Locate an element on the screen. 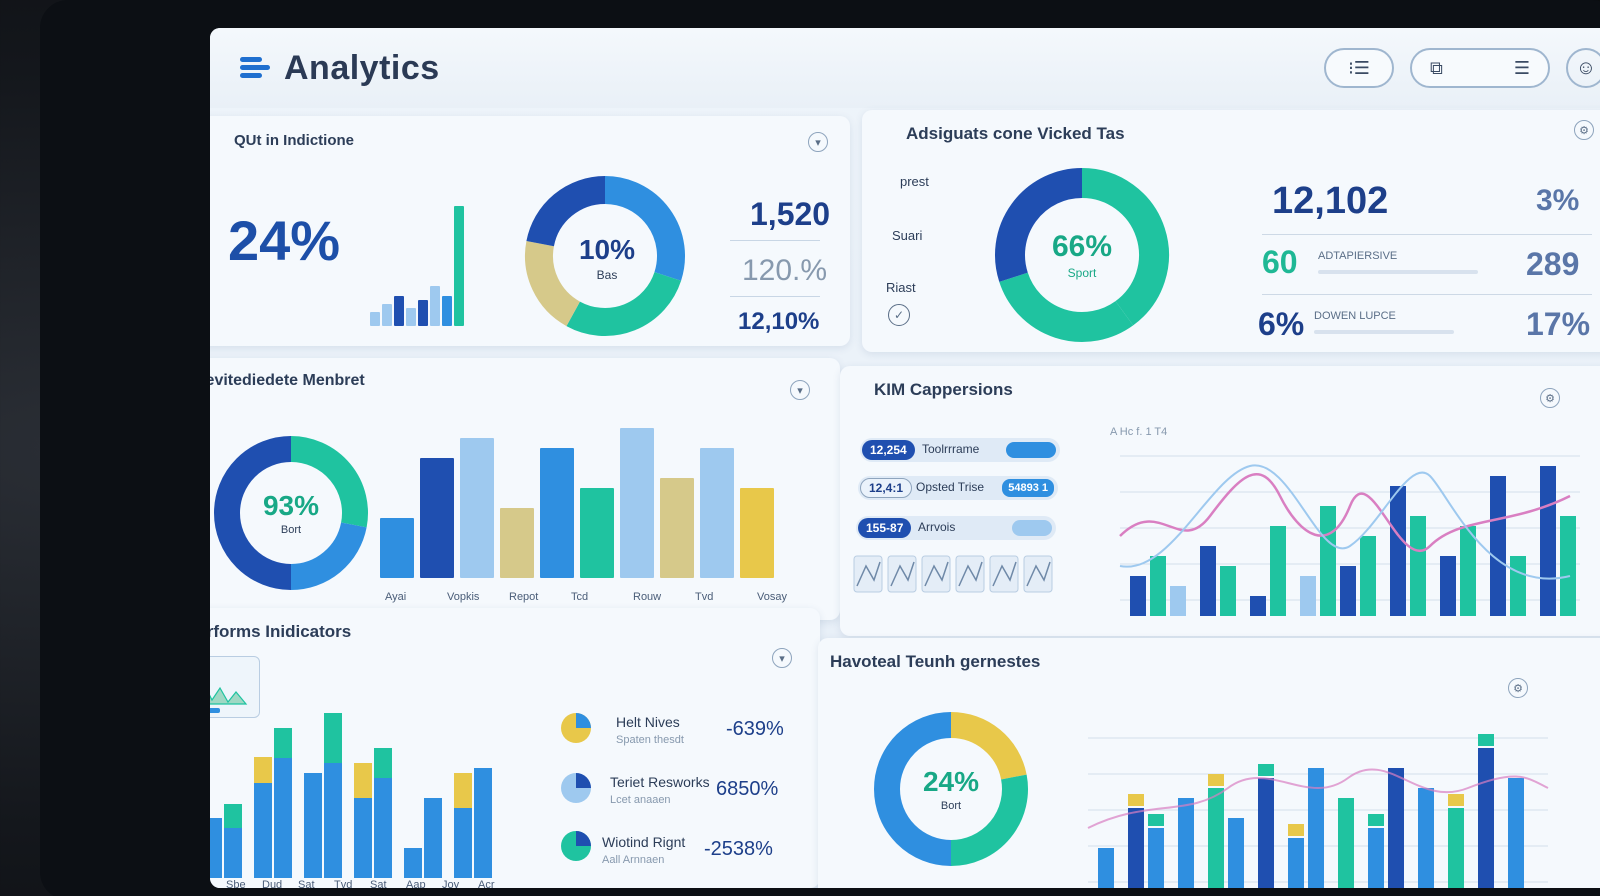  row-1-right: 3% is located at coordinates (1558, 200).